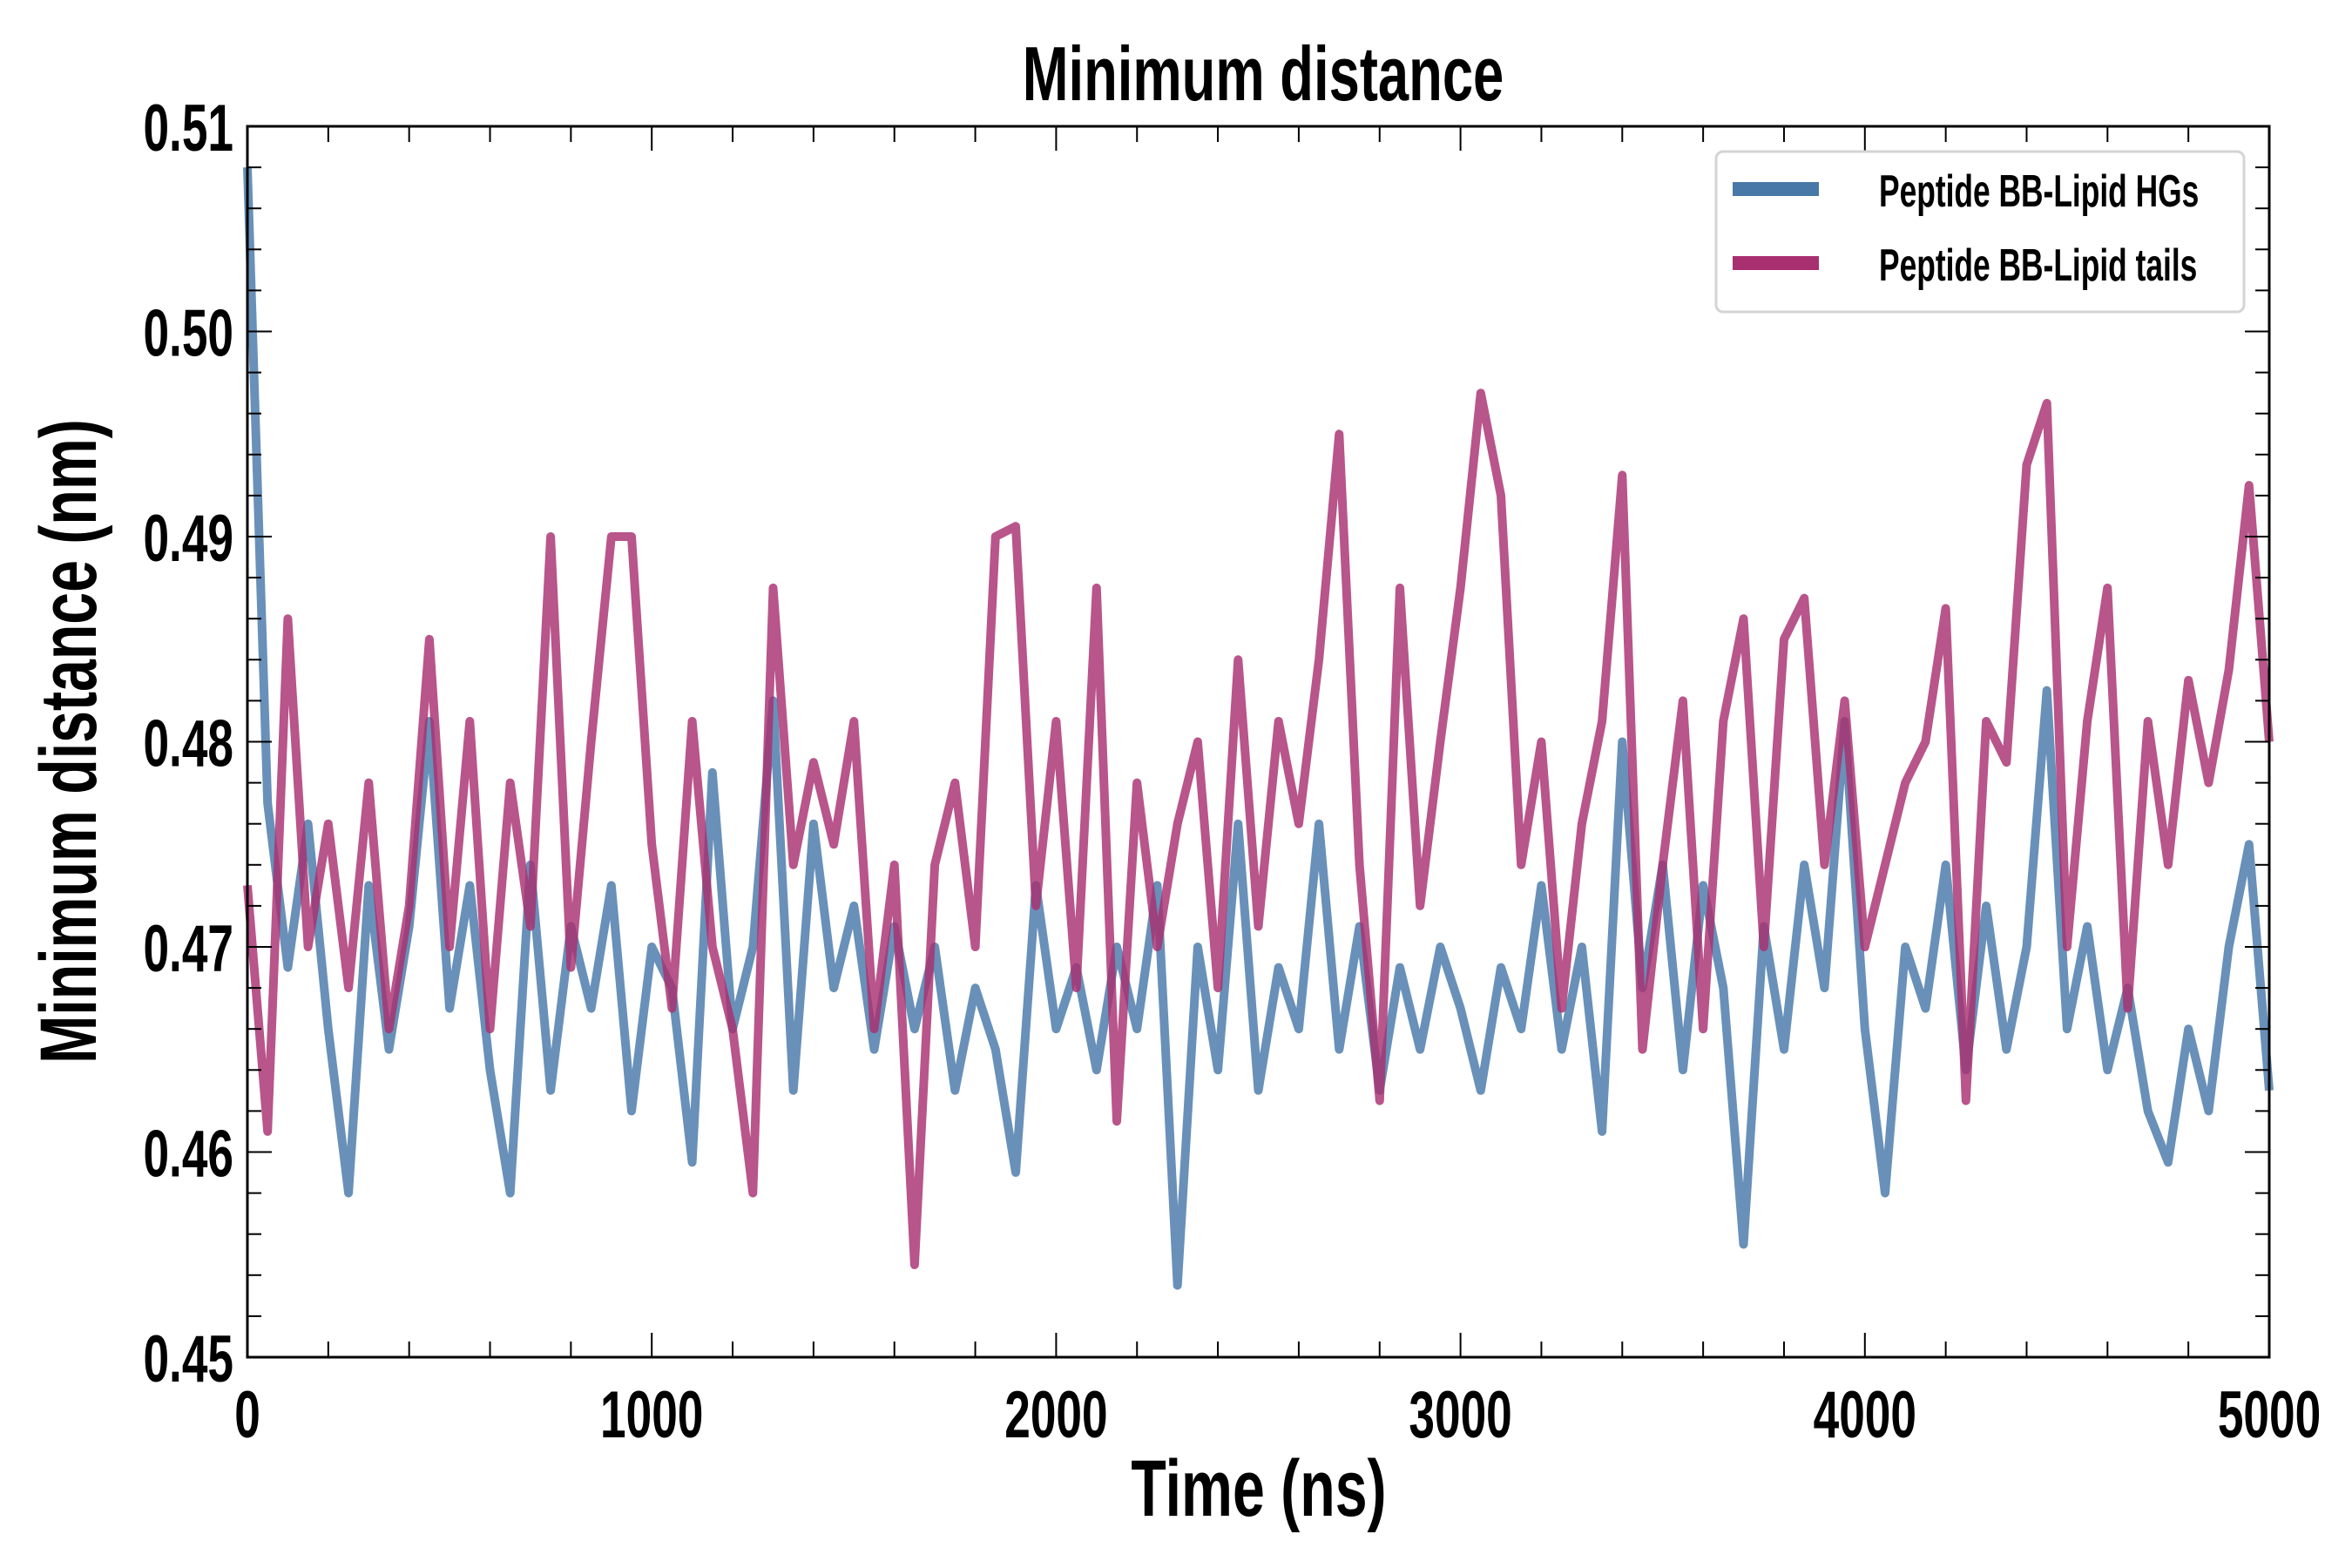 This screenshot has width=2352, height=1568. Describe the element at coordinates (2039, 191) in the screenshot. I see `legend-label-hgs: Peptide BB-Lipid HGs` at that location.